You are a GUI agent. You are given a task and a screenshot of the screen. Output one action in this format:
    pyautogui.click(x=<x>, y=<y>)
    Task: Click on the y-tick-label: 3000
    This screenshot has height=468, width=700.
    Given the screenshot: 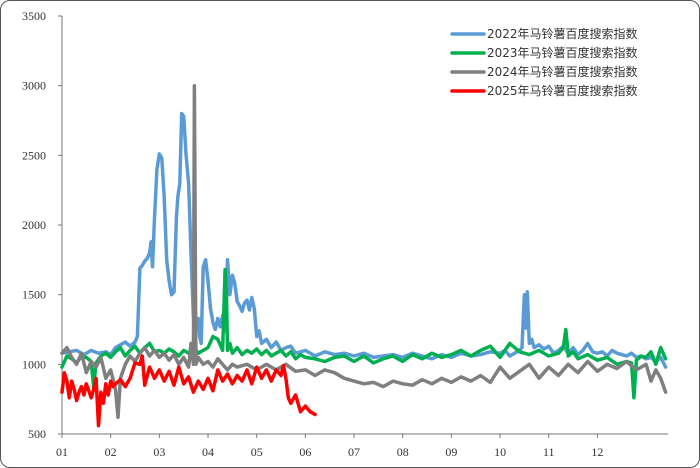 What is the action you would take?
    pyautogui.click(x=34, y=86)
    